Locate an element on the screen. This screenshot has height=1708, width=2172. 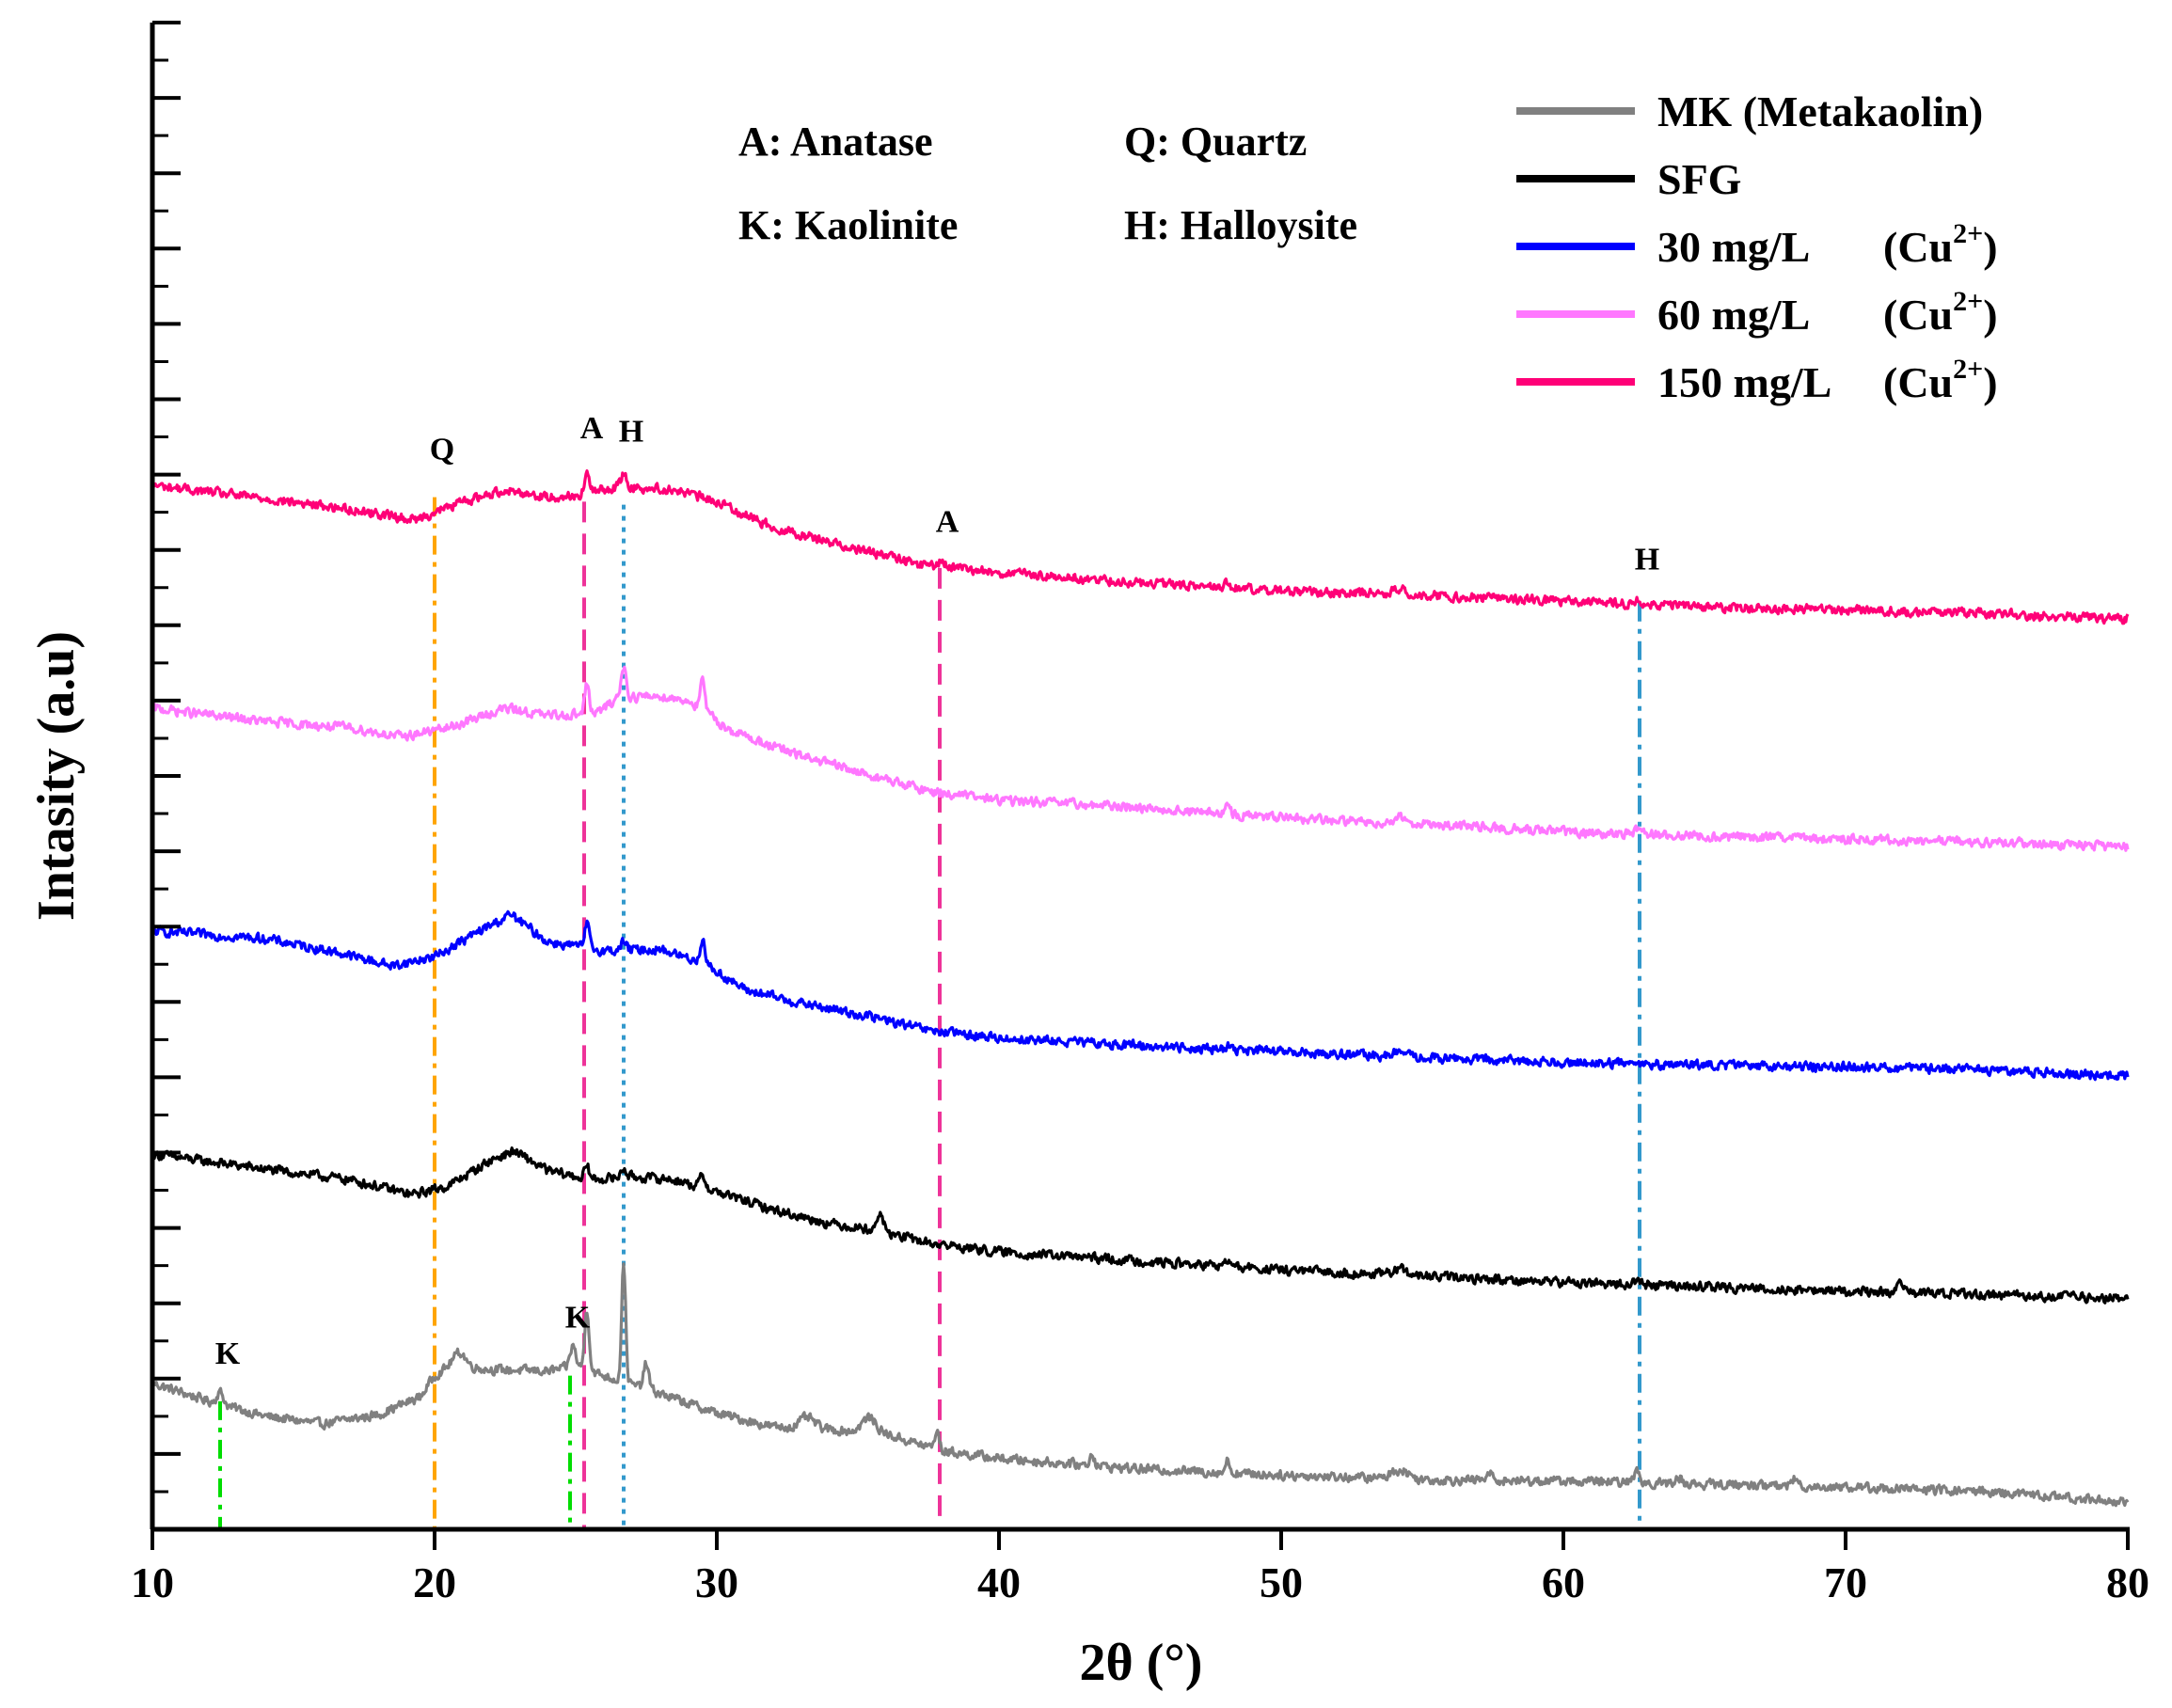
legend-label-2: 30 mg/L is located at coordinates (1733, 247).